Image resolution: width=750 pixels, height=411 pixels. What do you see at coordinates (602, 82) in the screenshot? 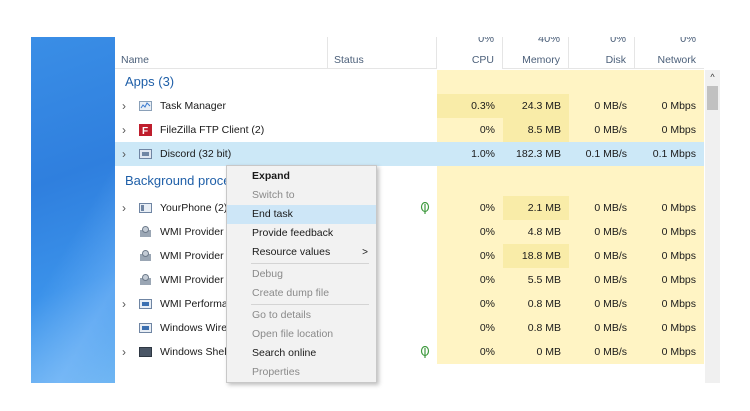
I see `disk-cell` at bounding box center [602, 82].